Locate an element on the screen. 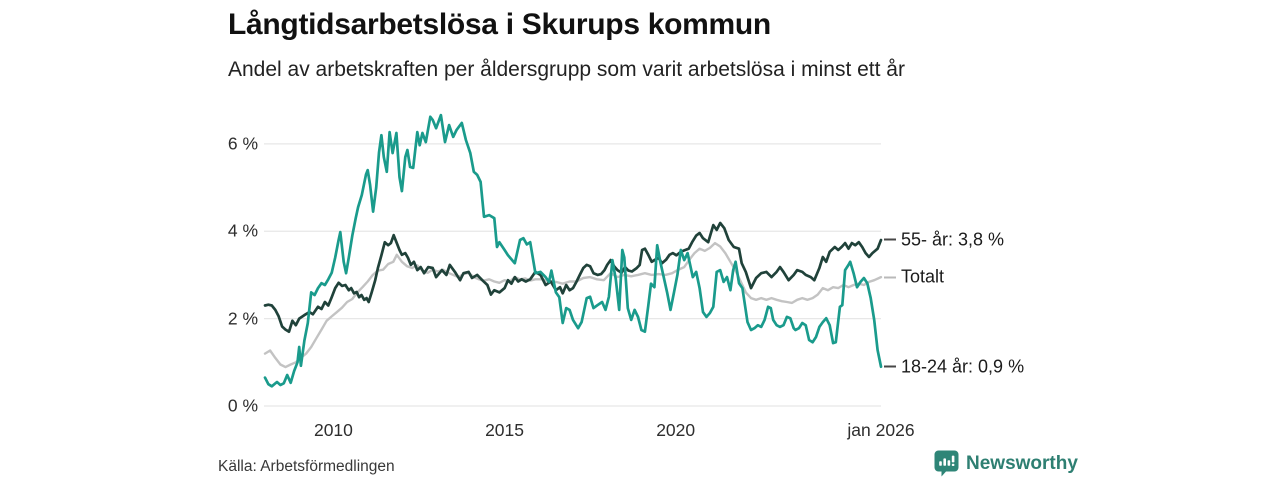 Image resolution: width=1280 pixels, height=480 pixels. end-label-totalt: Totalt is located at coordinates (914, 277).